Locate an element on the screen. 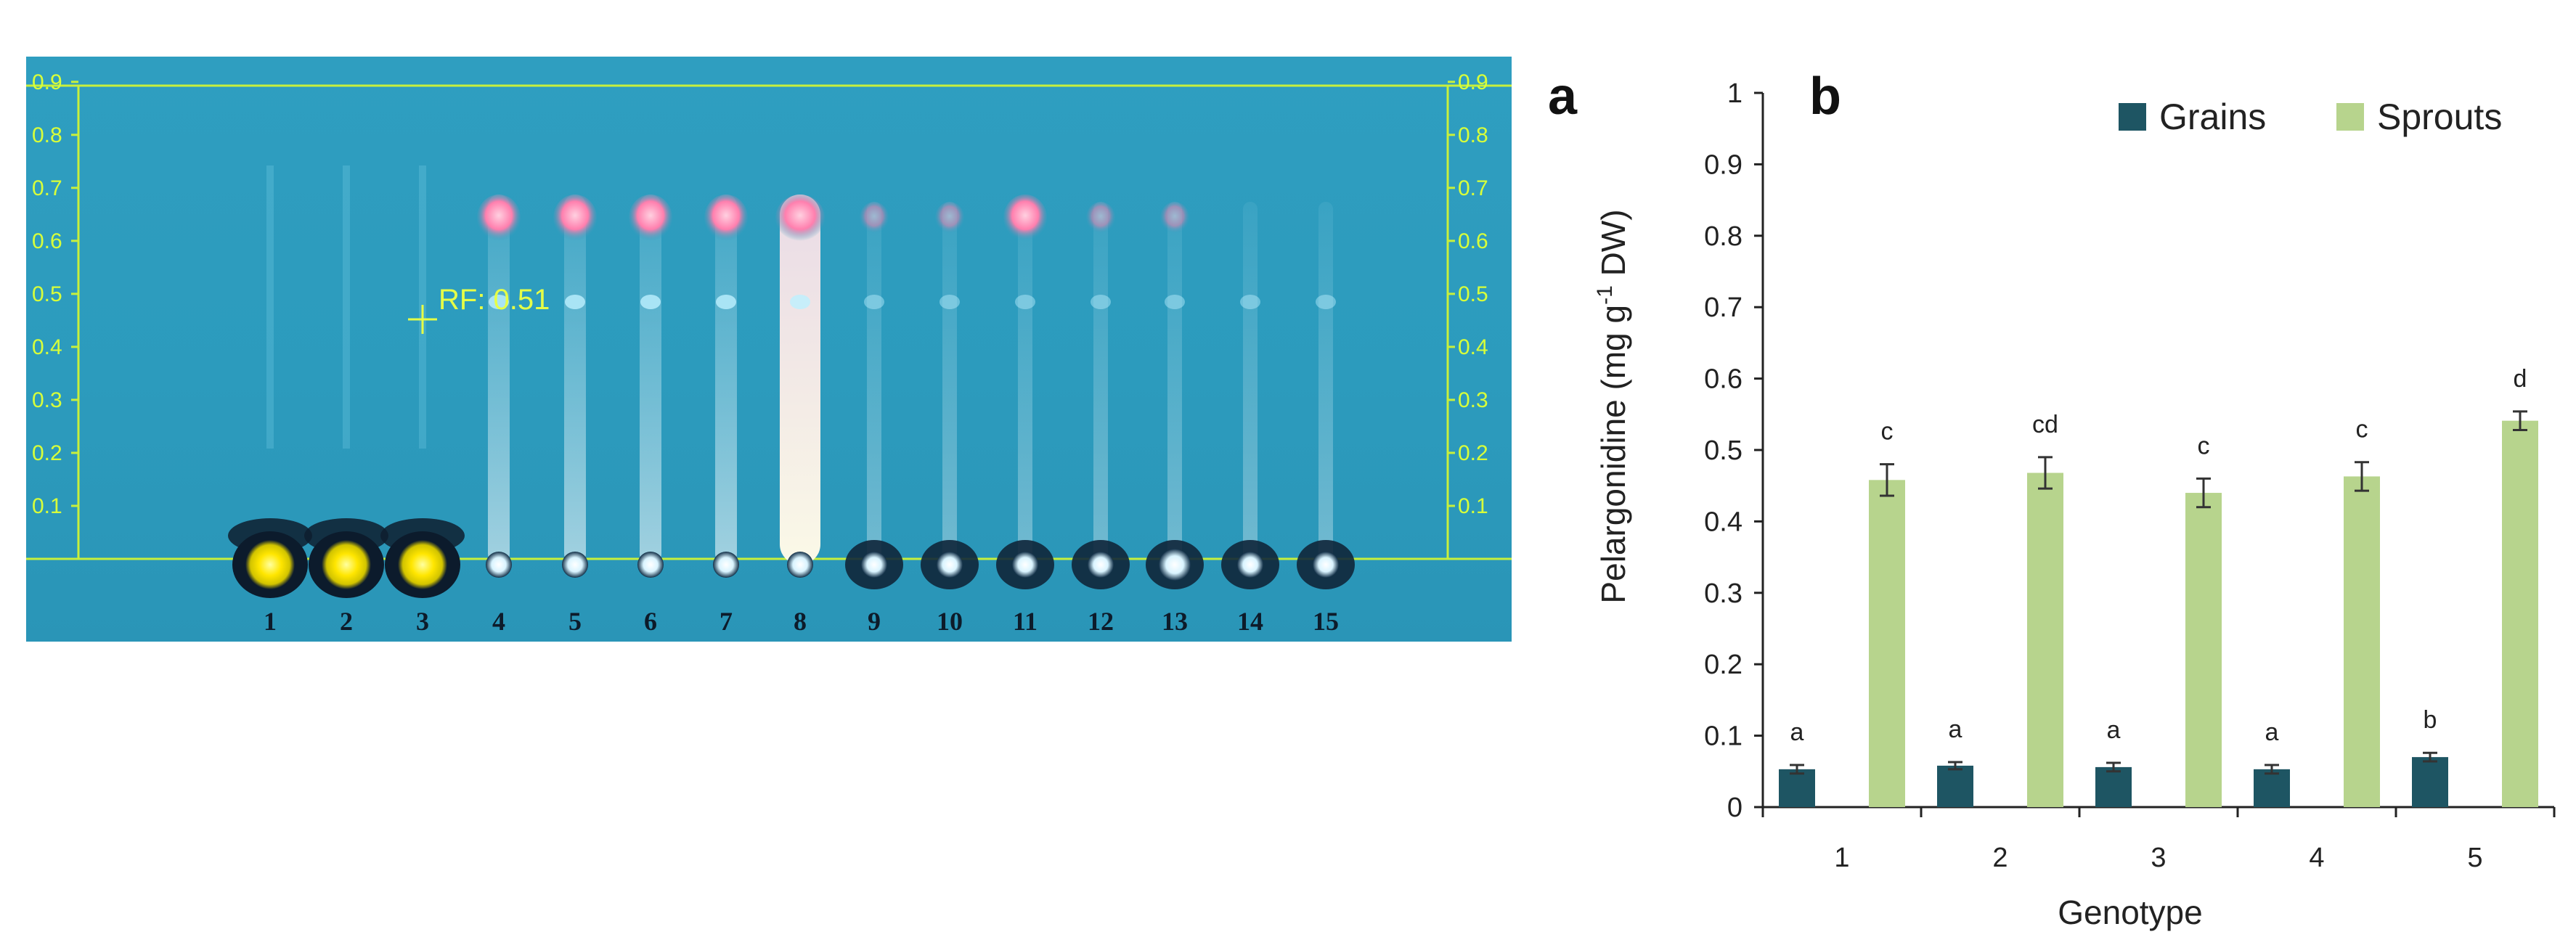 The width and height of the screenshot is (2576, 945). rf-scale-right-label: 0.8 is located at coordinates (1473, 135).